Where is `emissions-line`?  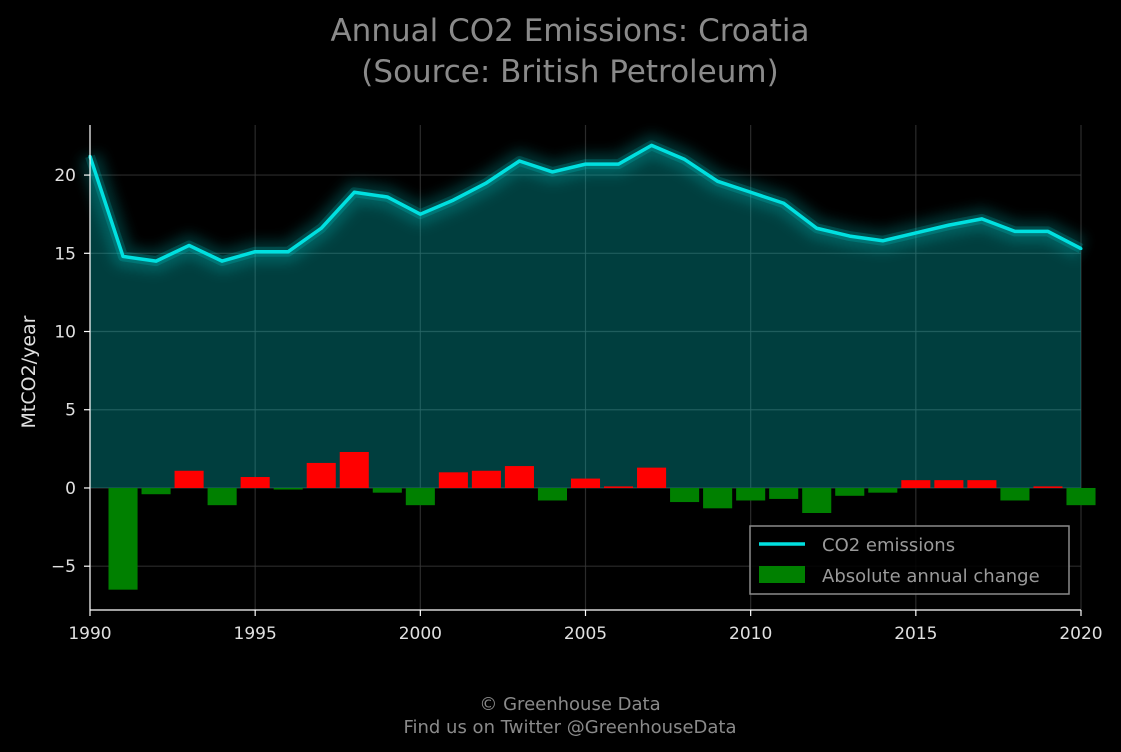
emissions-line is located at coordinates (585, 203).